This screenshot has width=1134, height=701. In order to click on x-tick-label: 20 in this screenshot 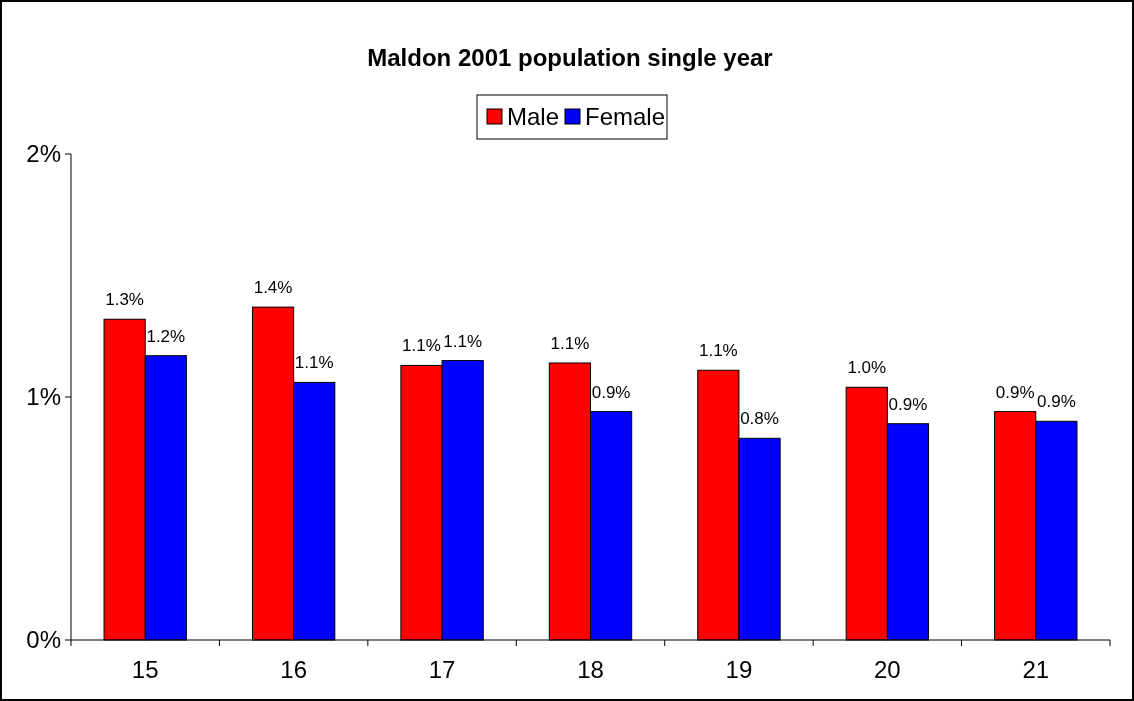, I will do `click(887, 669)`.